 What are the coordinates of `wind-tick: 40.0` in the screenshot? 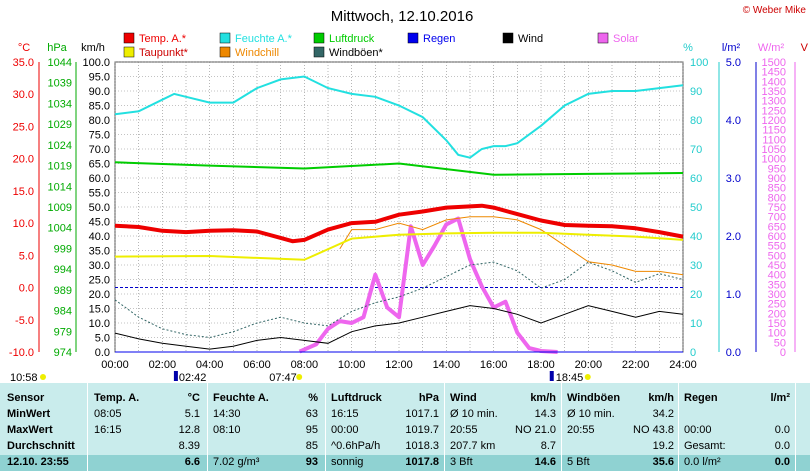 It's located at (99, 237).